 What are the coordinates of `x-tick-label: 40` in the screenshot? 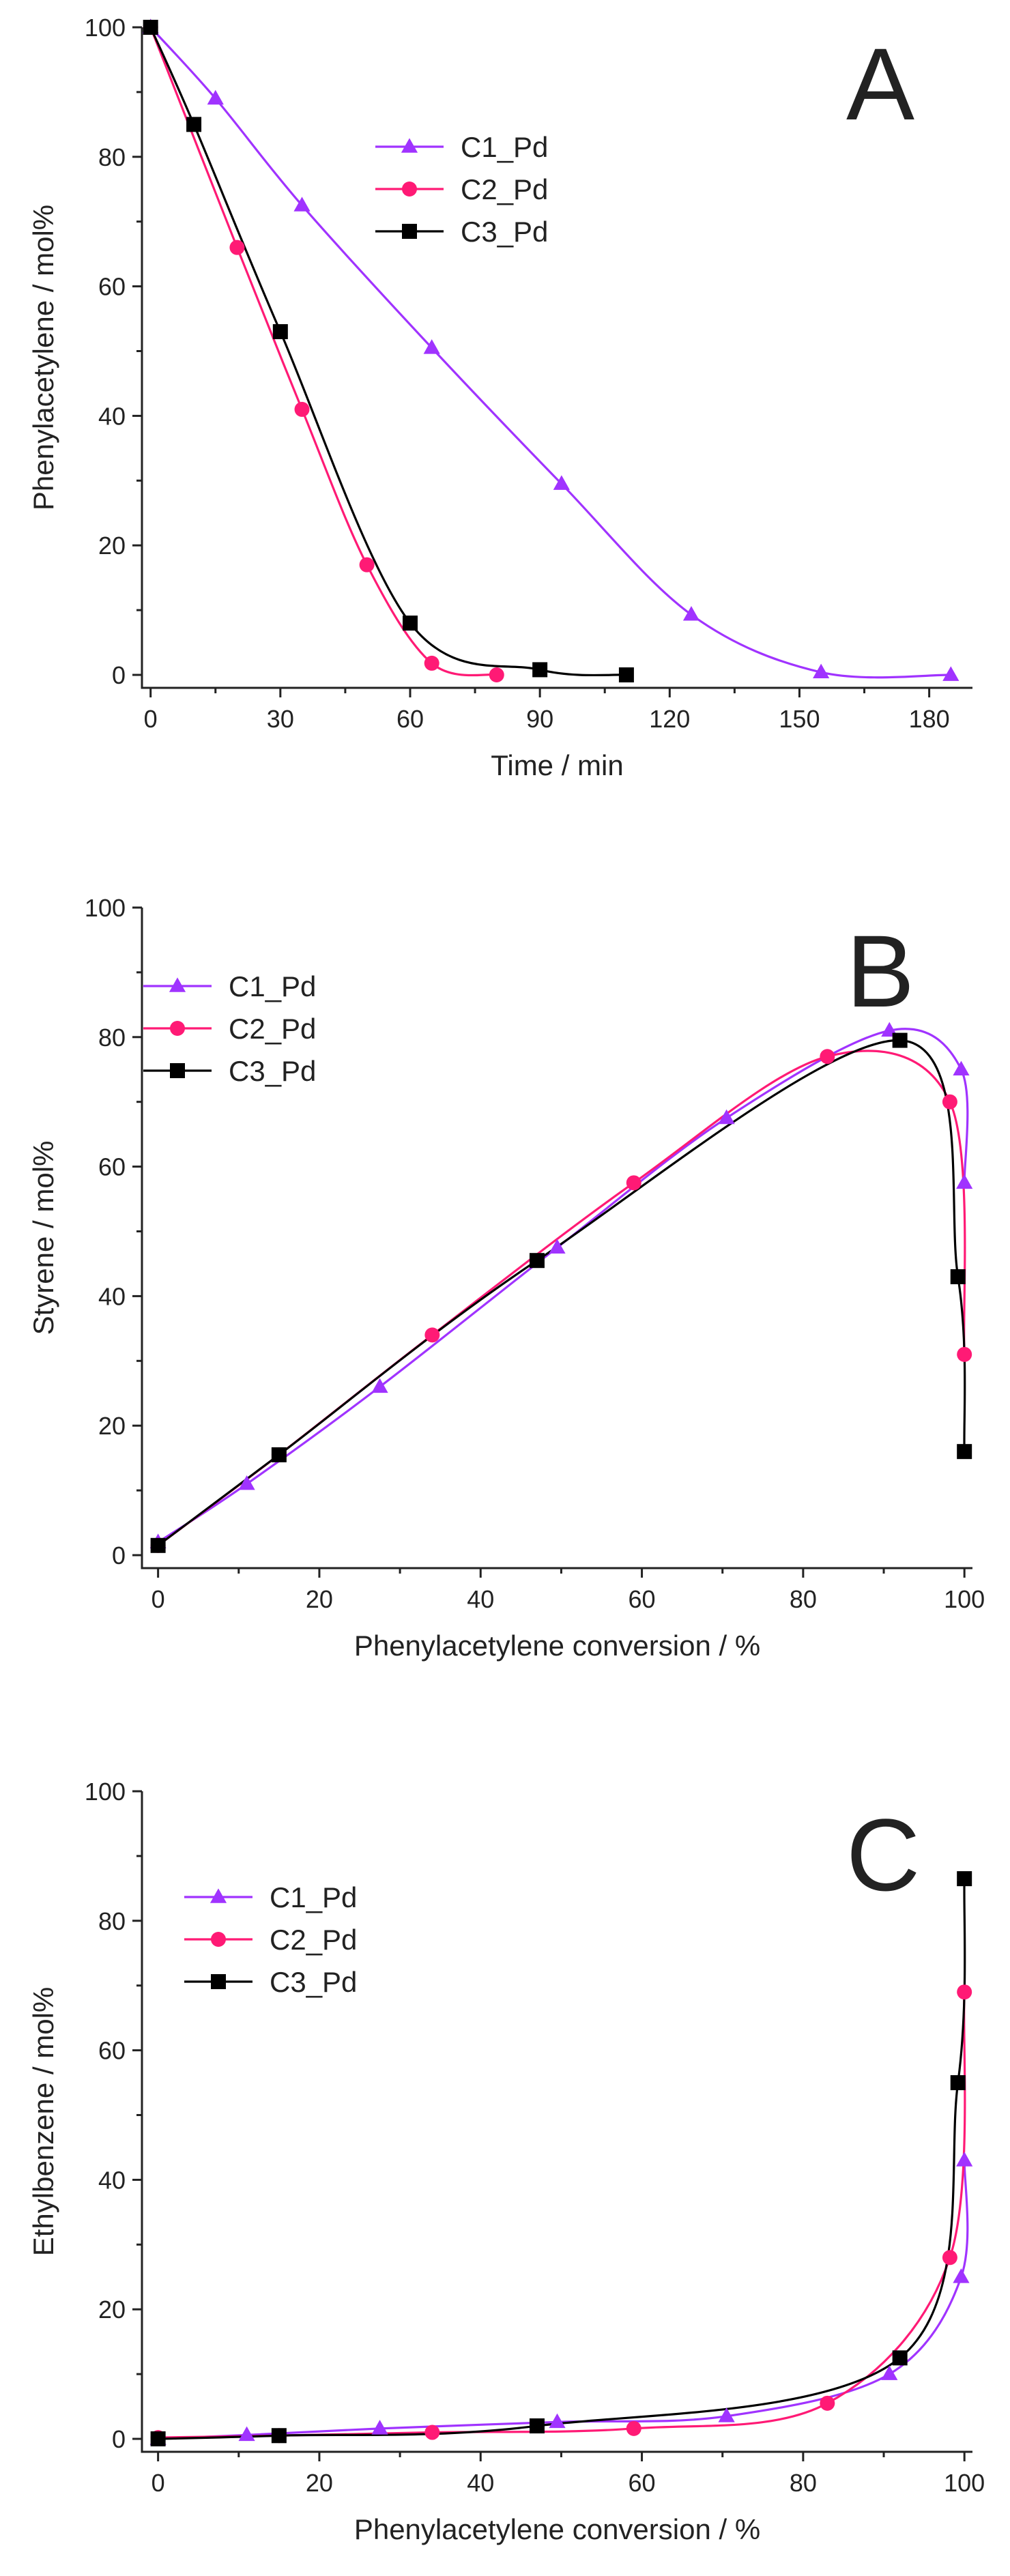 It's located at (480, 1599).